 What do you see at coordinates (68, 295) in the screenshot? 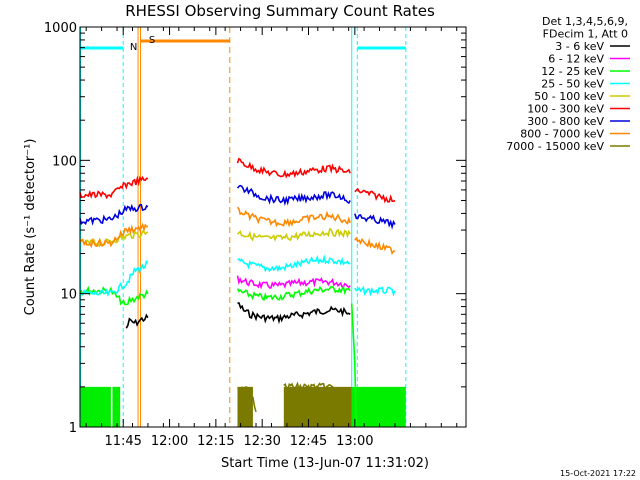
I see `y-tick-label: 10` at bounding box center [68, 295].